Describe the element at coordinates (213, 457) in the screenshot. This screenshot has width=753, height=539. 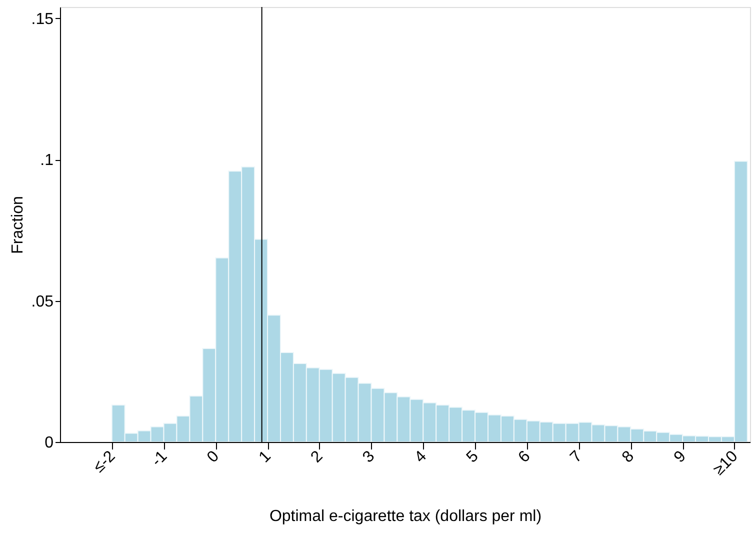
I see `x-tick-label: 0` at that location.